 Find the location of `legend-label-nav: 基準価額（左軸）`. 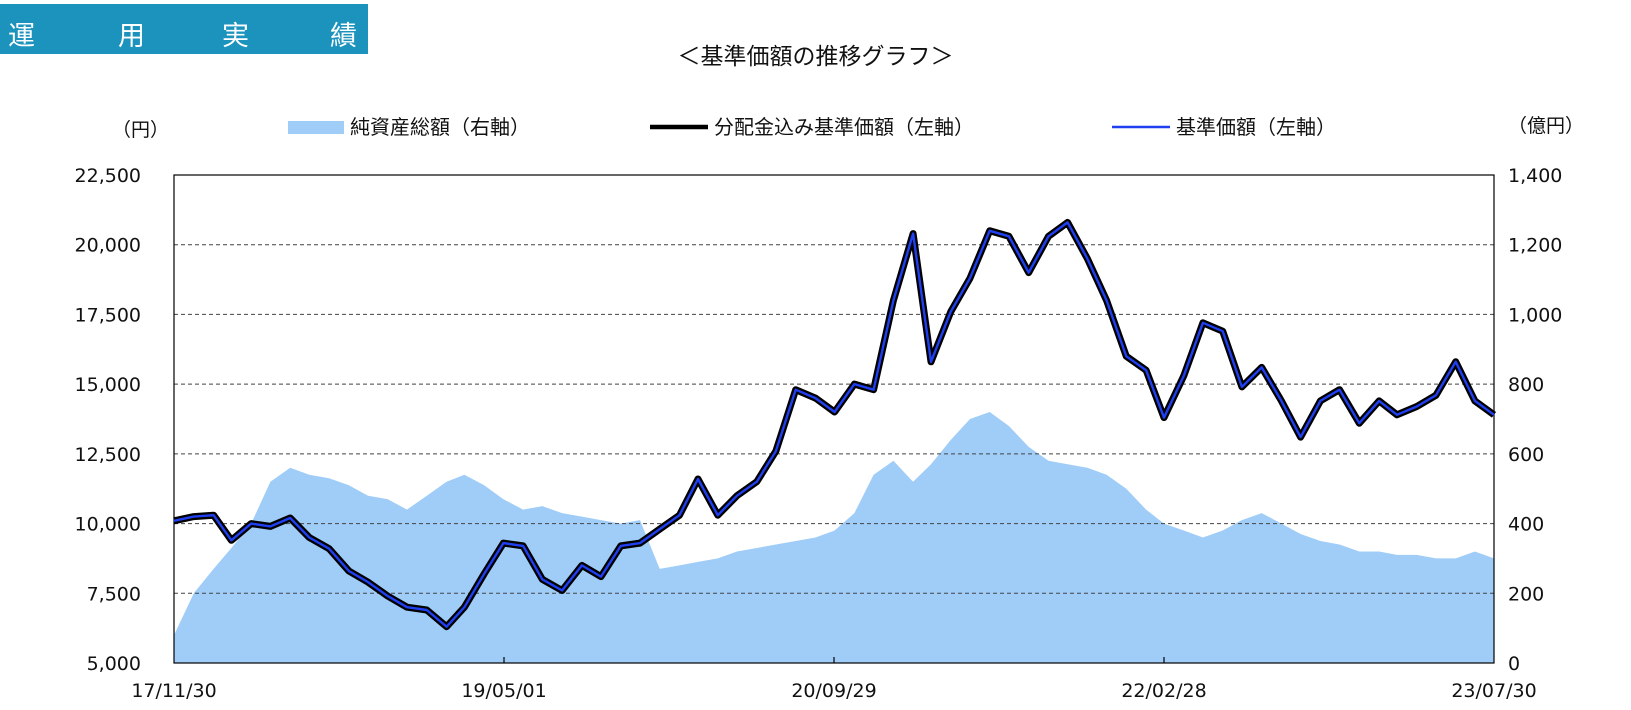

legend-label-nav: 基準価額（左軸） is located at coordinates (1256, 127).